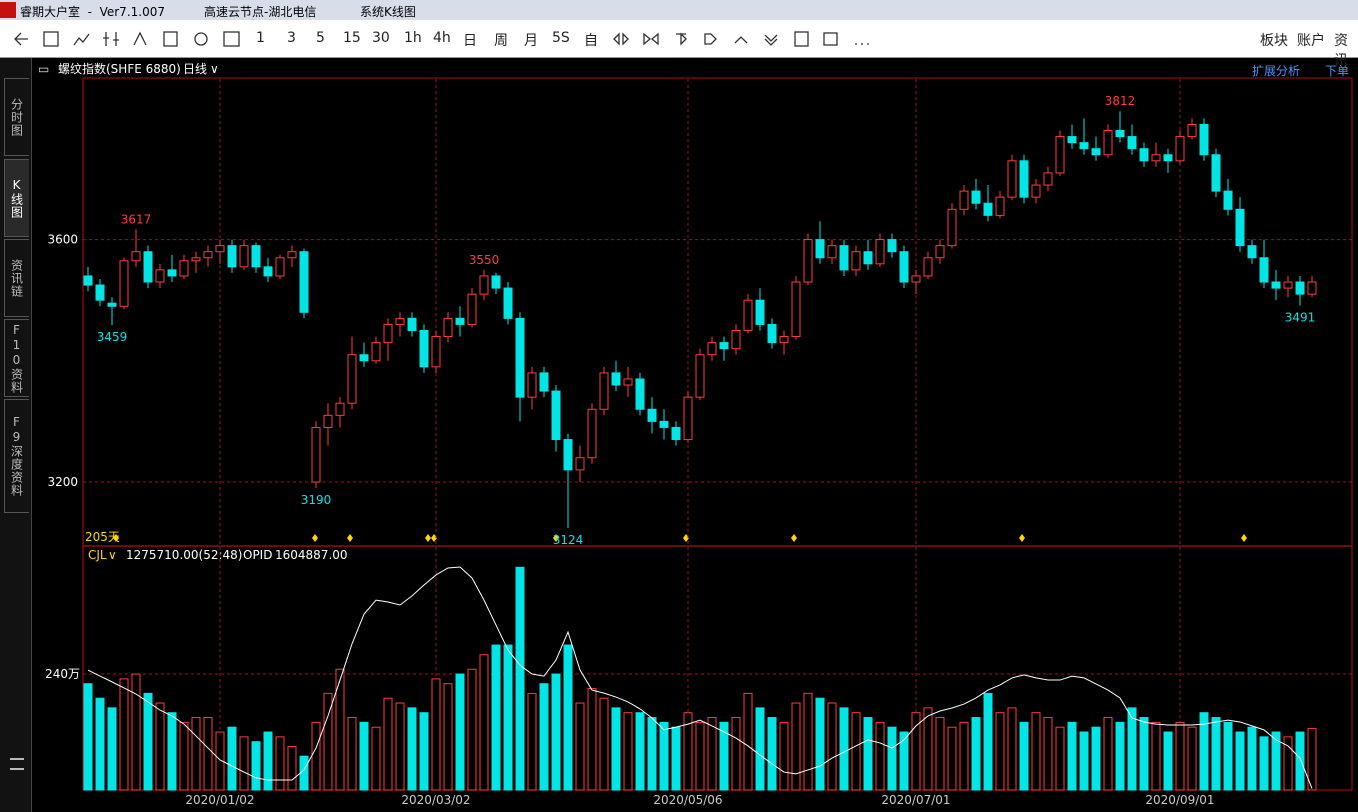  What do you see at coordinates (16, 117) in the screenshot?
I see `sidebar-tab: 分时图` at bounding box center [16, 117].